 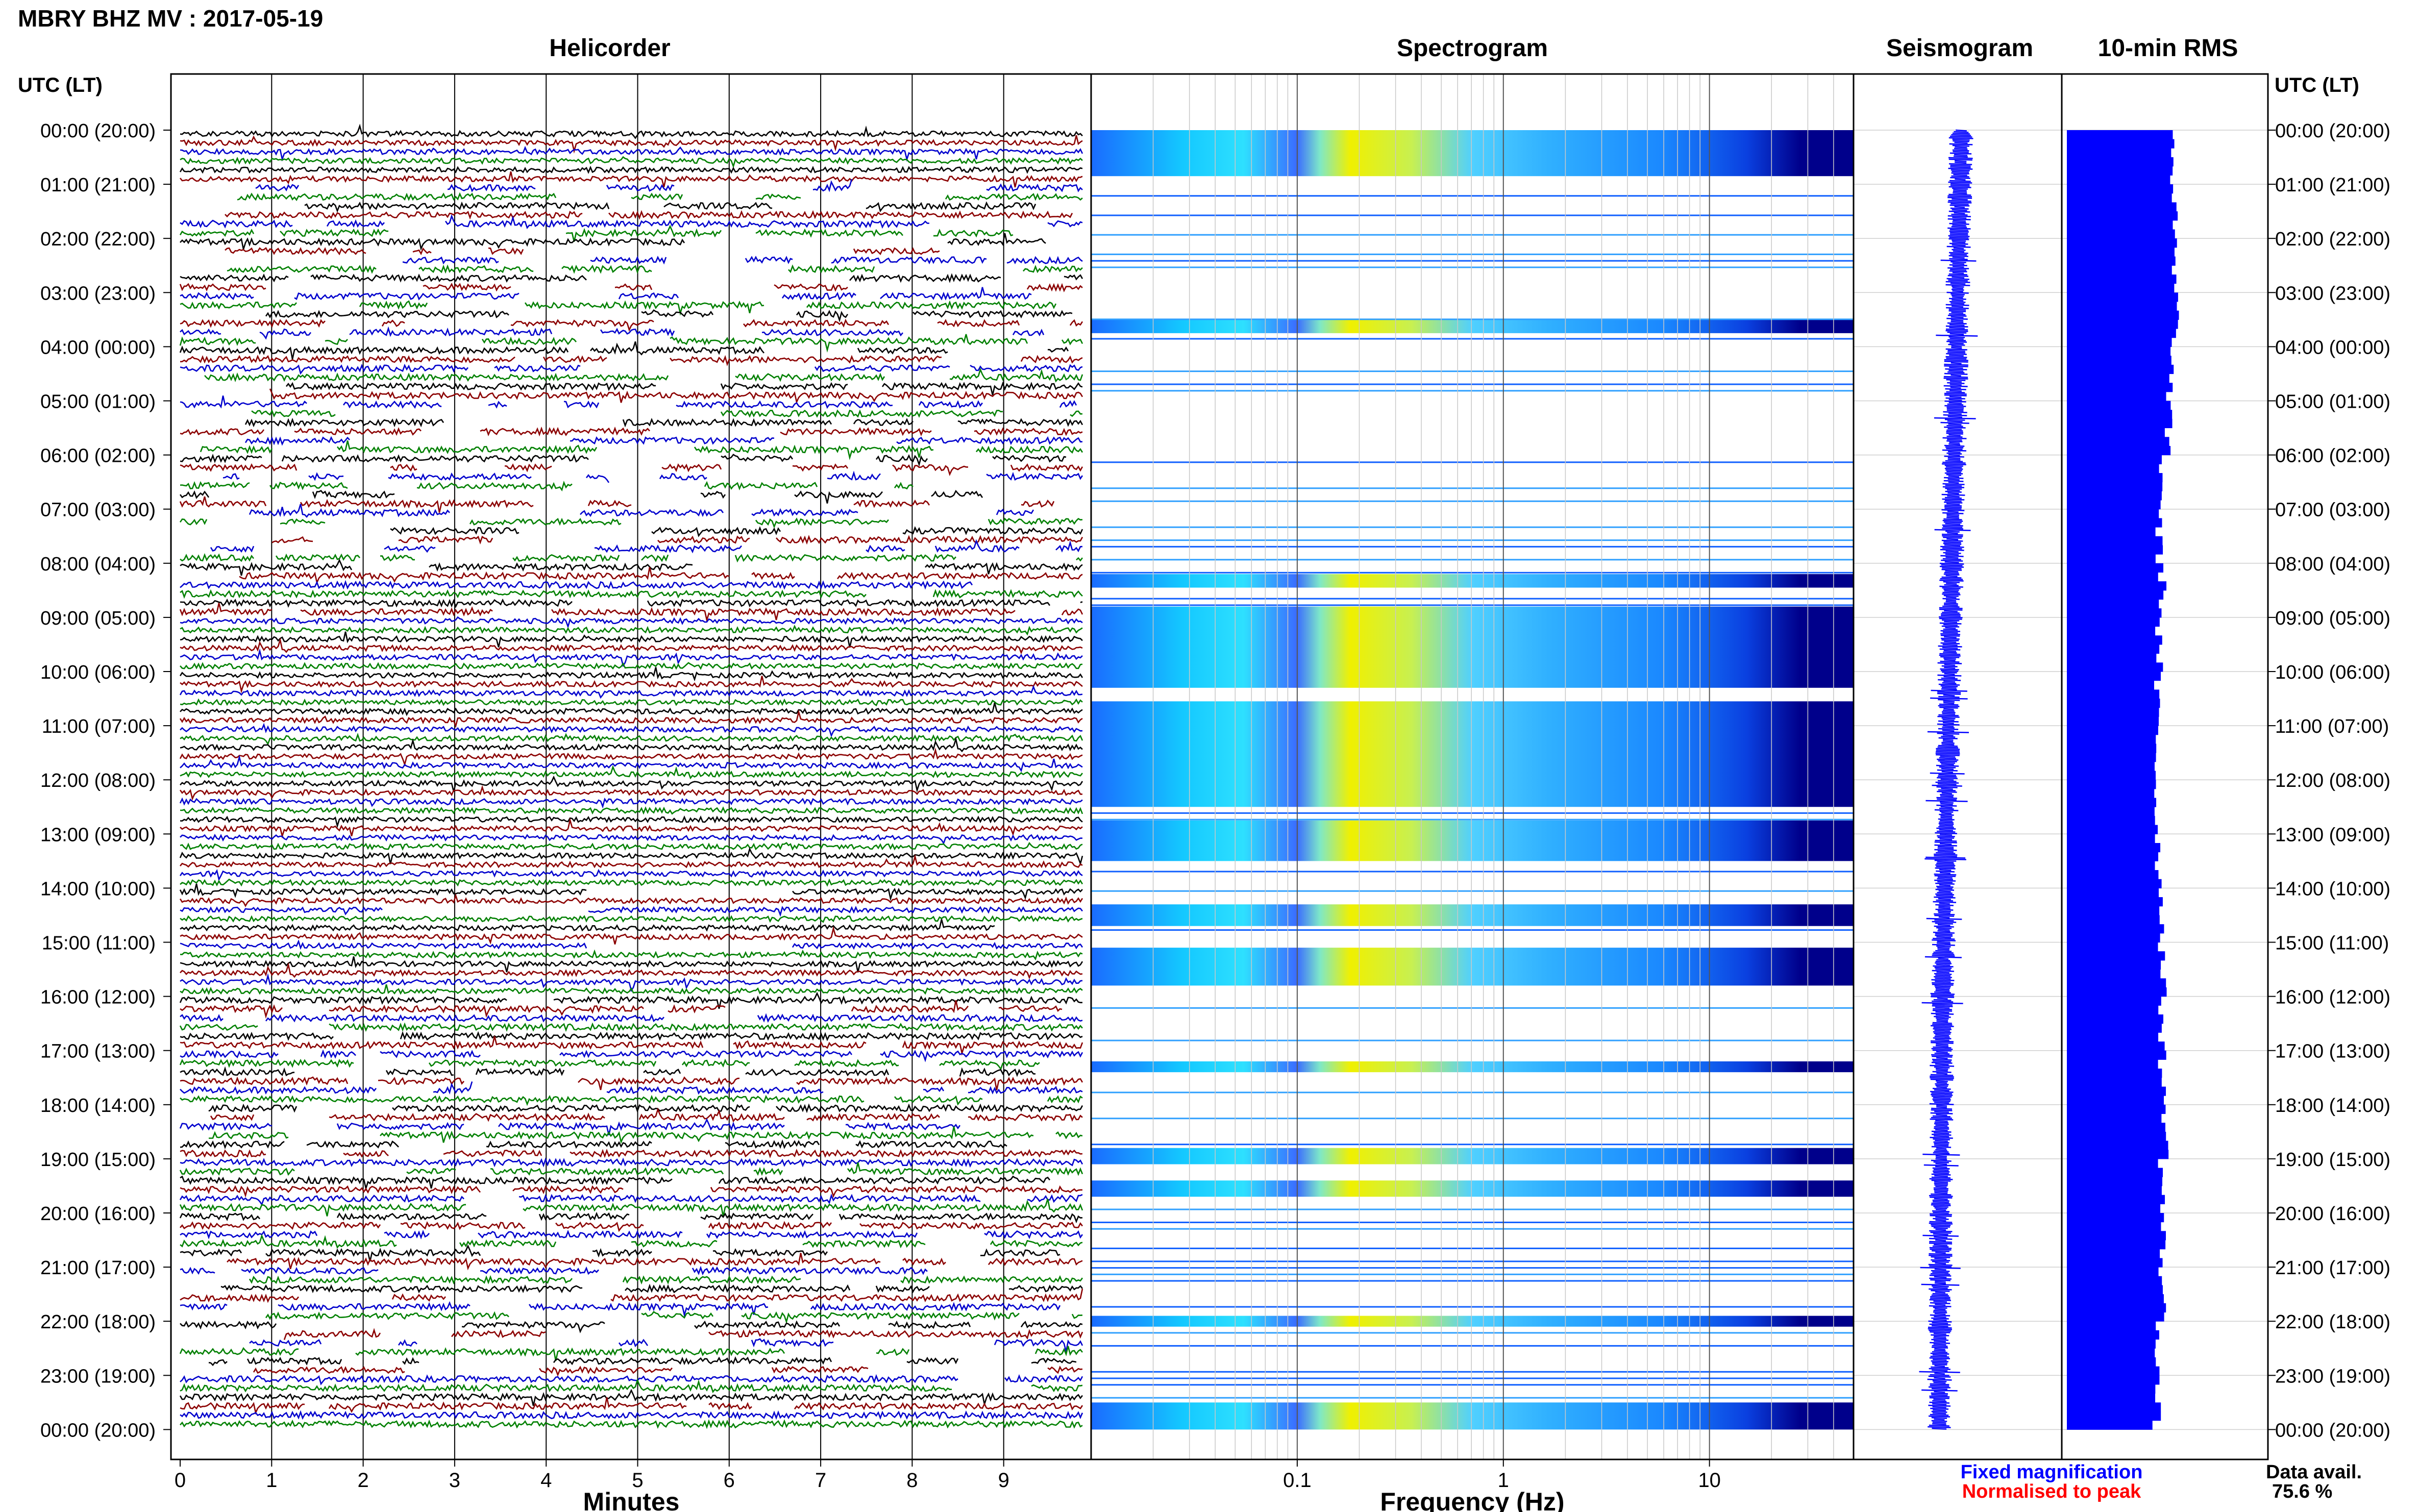 I want to click on time-label-right: 17:00 (13:00), so click(x=2332, y=1051).